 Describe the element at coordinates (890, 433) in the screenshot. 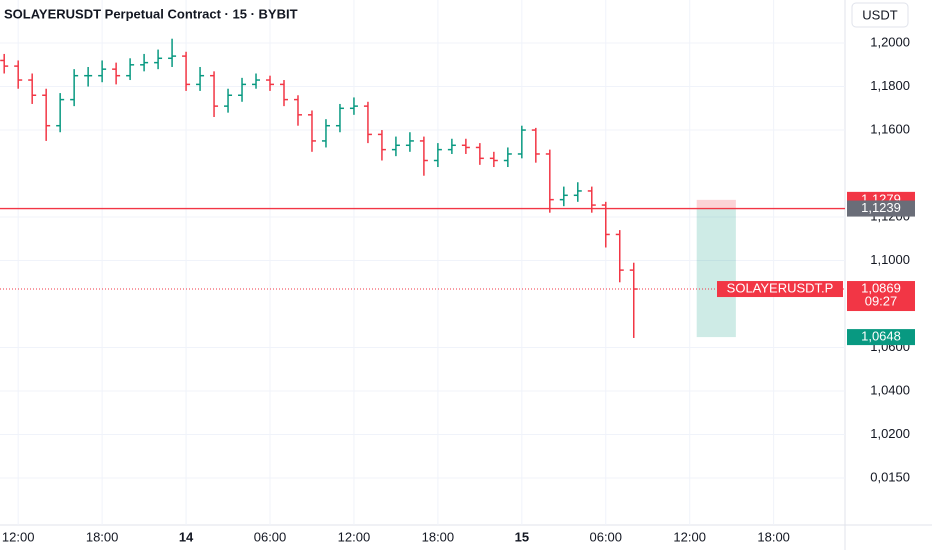

I see `y-tick-label: 1,0200` at that location.